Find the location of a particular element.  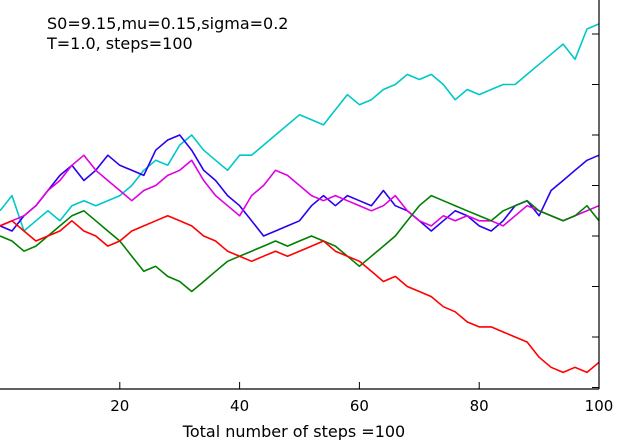

x-tick-label: 80 is located at coordinates (479, 406).